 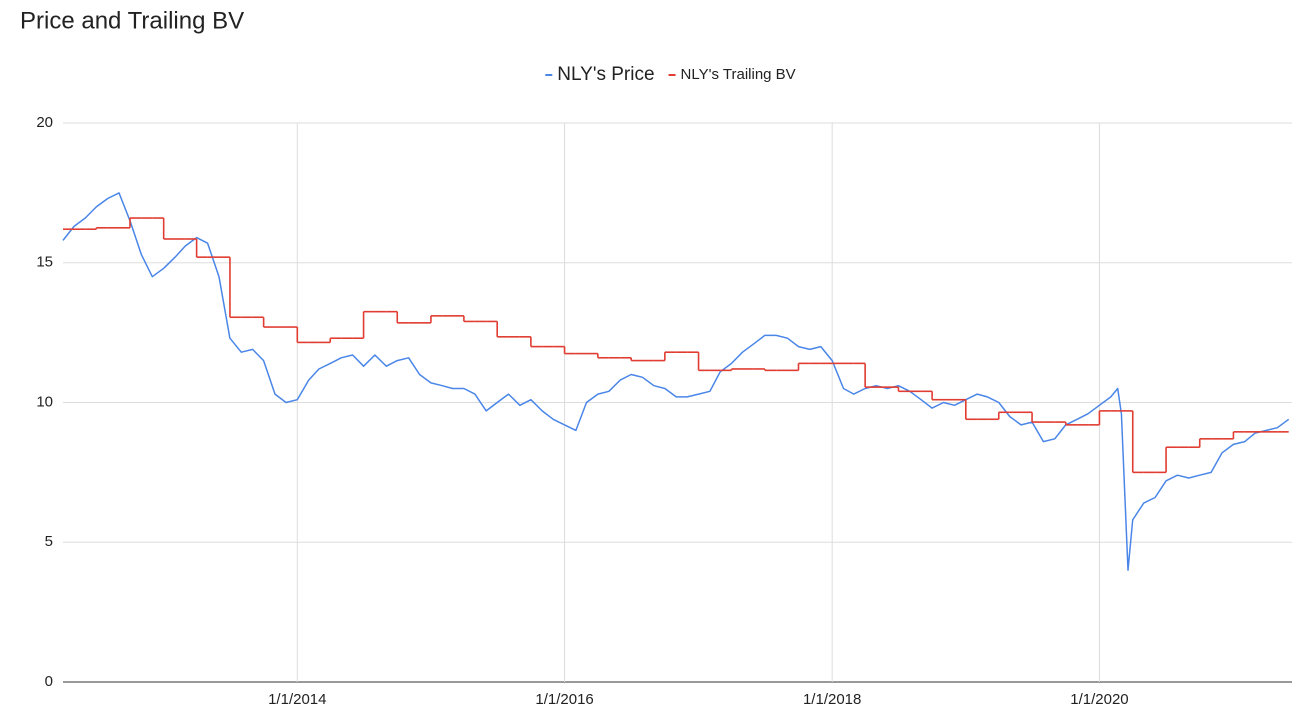 I want to click on legend-label: NLY's Price, so click(x=605, y=74).